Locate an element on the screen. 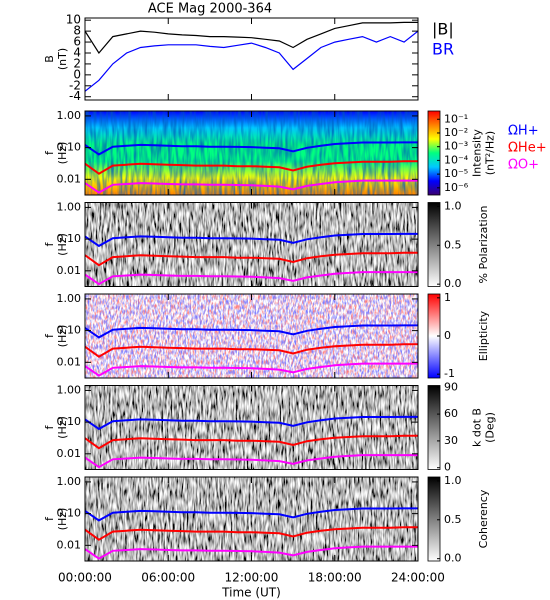  y-tick-label: -4 is located at coordinates (75, 96).